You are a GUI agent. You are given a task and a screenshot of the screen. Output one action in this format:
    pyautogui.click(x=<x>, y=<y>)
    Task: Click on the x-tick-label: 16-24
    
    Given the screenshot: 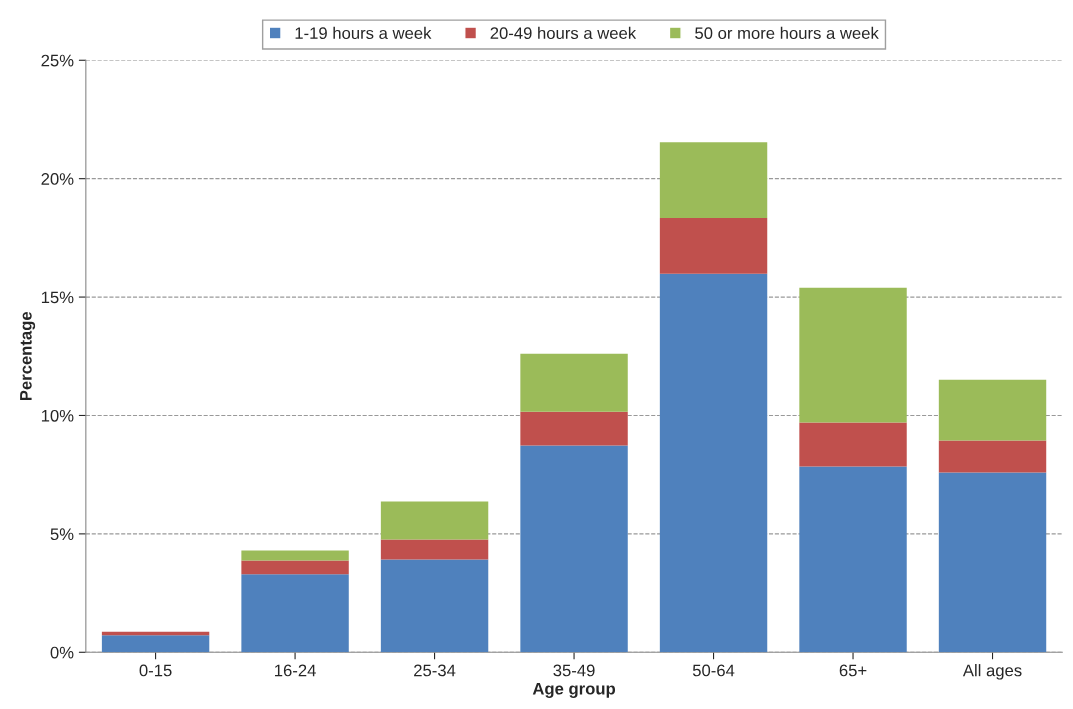 What is the action you would take?
    pyautogui.click(x=295, y=670)
    